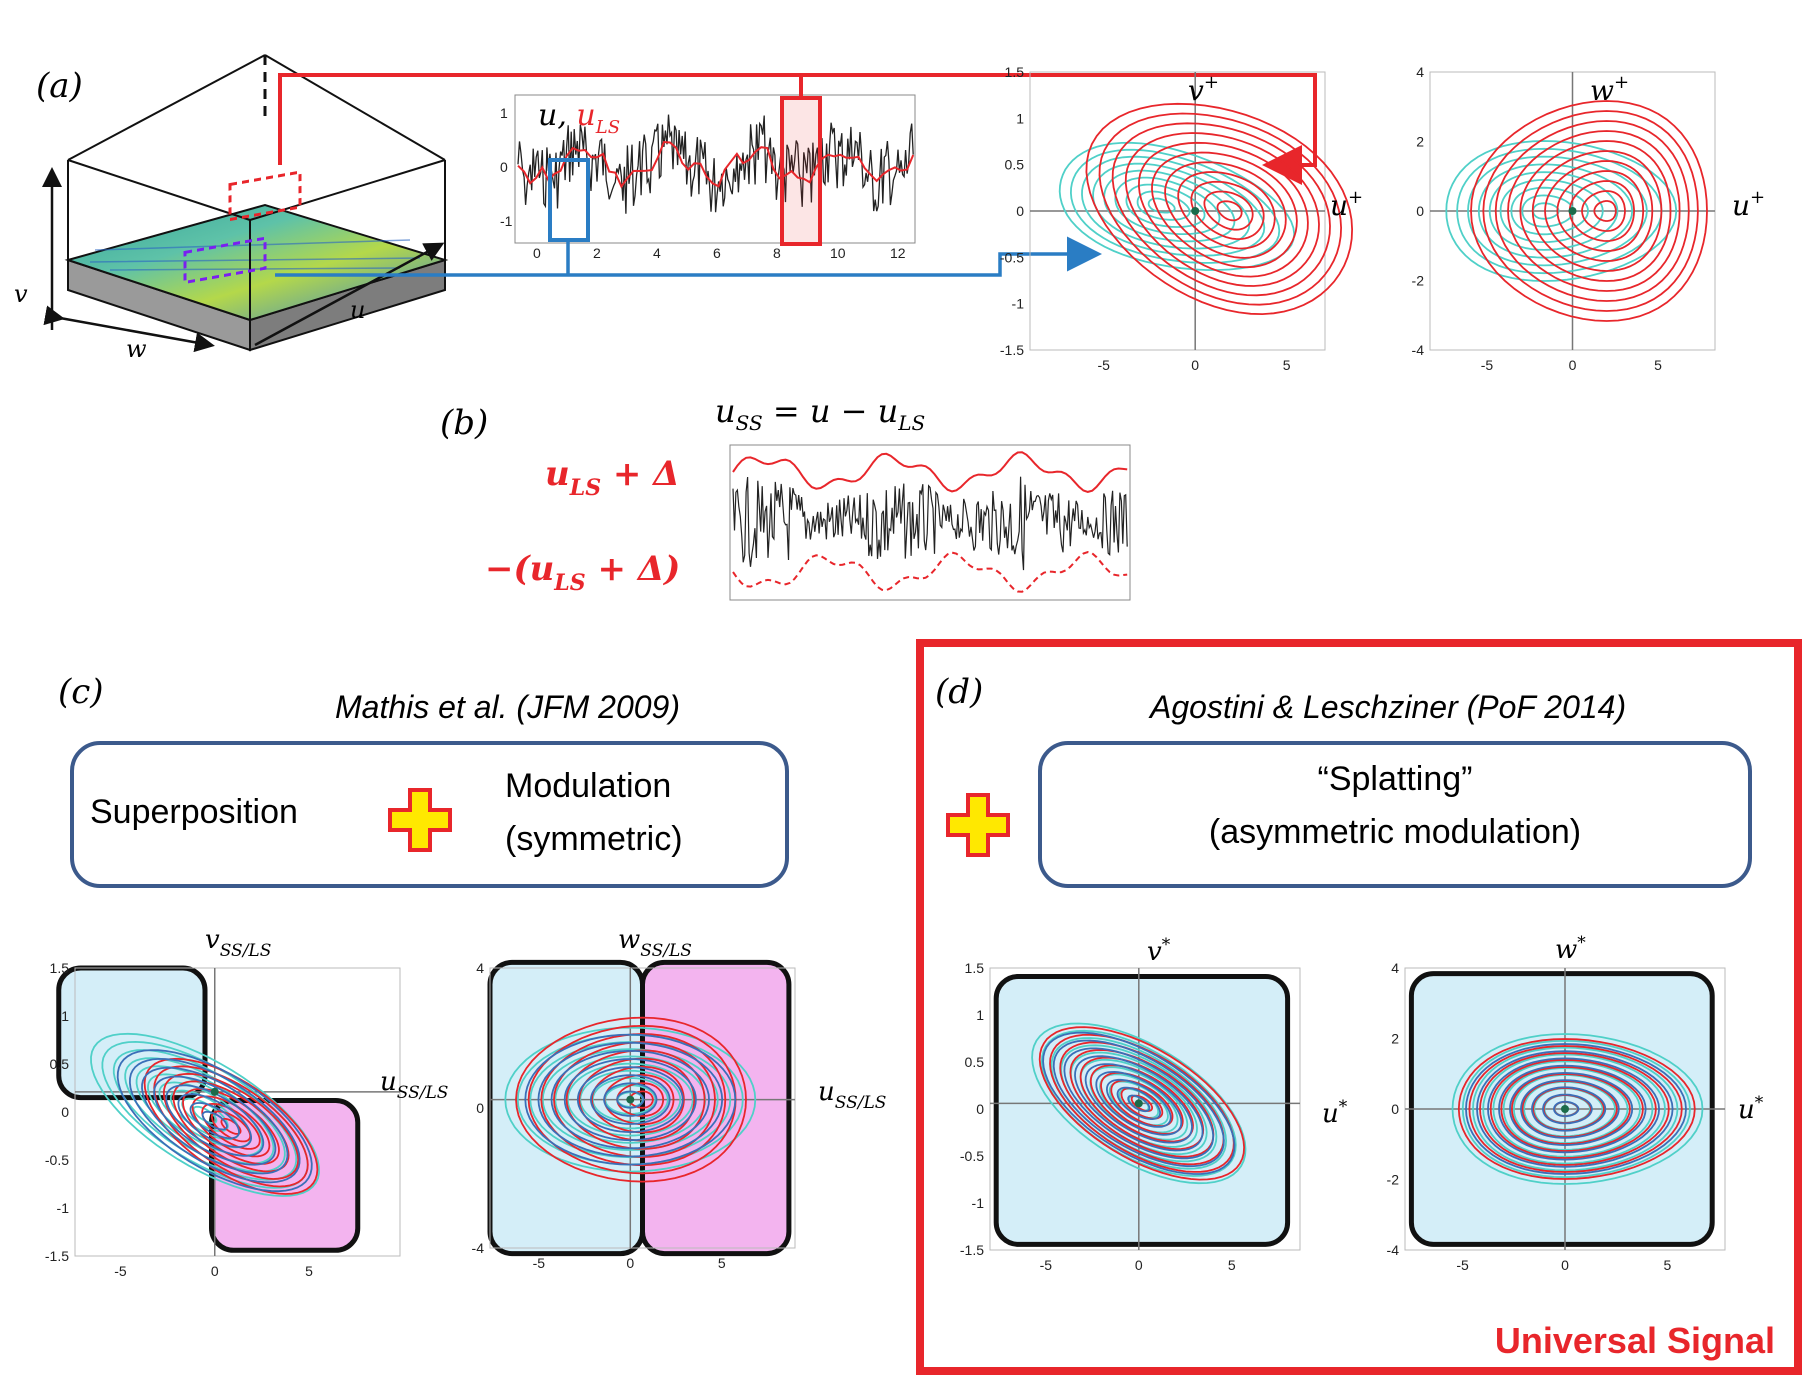  Describe the element at coordinates (245, 203) in the screenshot. I see `channel-box-diagram` at that location.